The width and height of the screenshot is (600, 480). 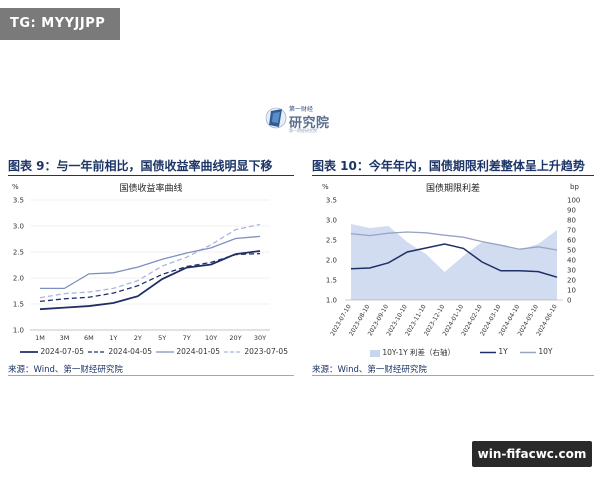 I want to click on right-legend-item: 10Y, so click(x=536, y=351).